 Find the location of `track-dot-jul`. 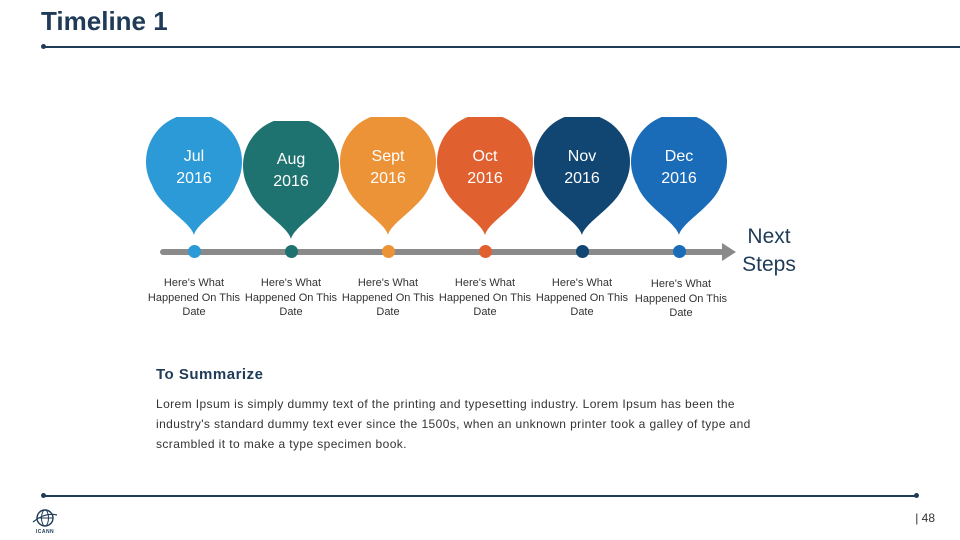

track-dot-jul is located at coordinates (194, 251).